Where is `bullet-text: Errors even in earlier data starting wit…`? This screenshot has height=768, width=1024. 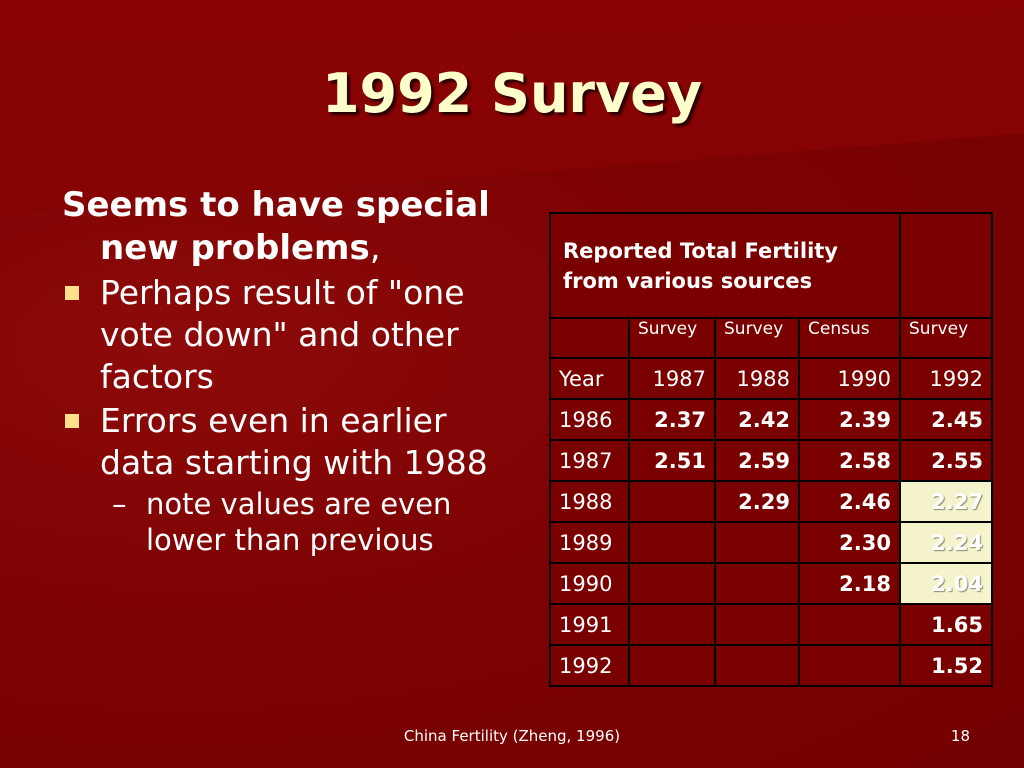 bullet-text: Errors even in earlier data starting wit… is located at coordinates (294, 441).